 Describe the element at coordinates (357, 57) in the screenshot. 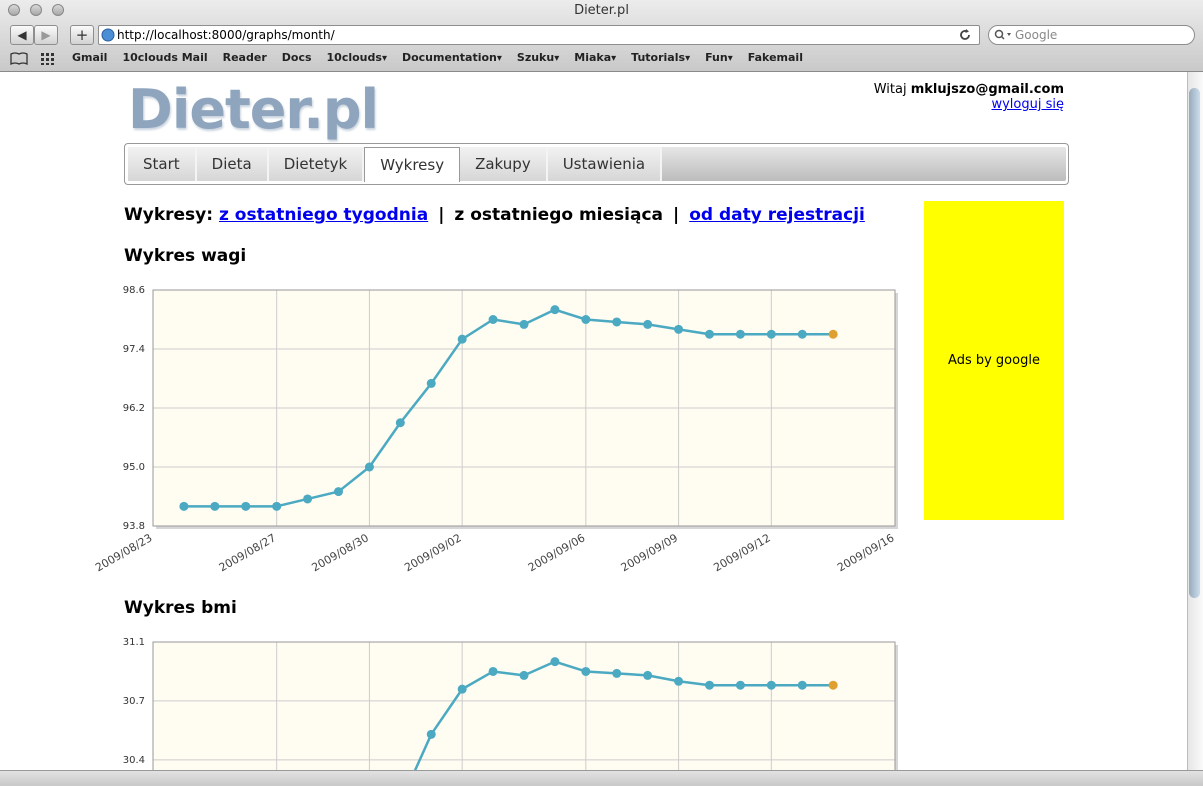

I see `bookmark: 10clouds` at that location.